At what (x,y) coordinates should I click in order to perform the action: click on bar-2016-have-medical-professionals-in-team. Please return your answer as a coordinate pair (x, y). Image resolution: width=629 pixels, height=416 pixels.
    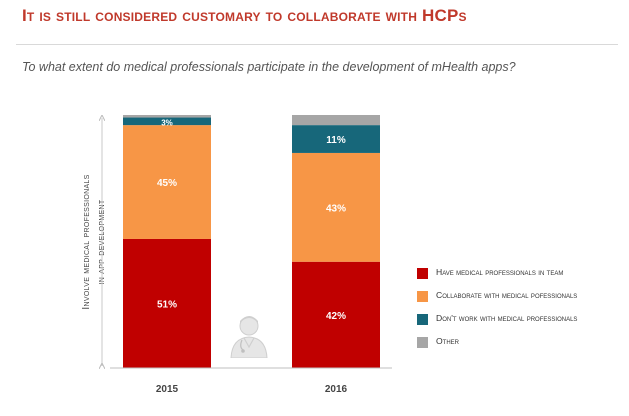
    Looking at the image, I should click on (336, 314).